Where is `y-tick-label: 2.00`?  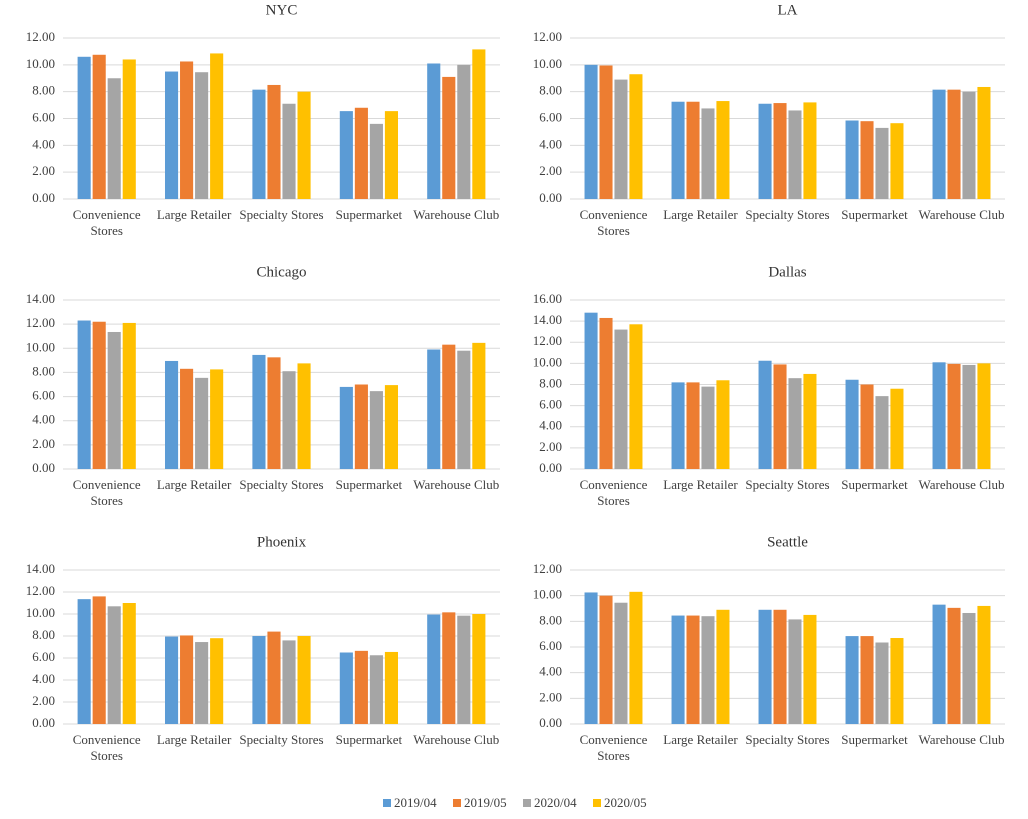 y-tick-label: 2.00 is located at coordinates (550, 170).